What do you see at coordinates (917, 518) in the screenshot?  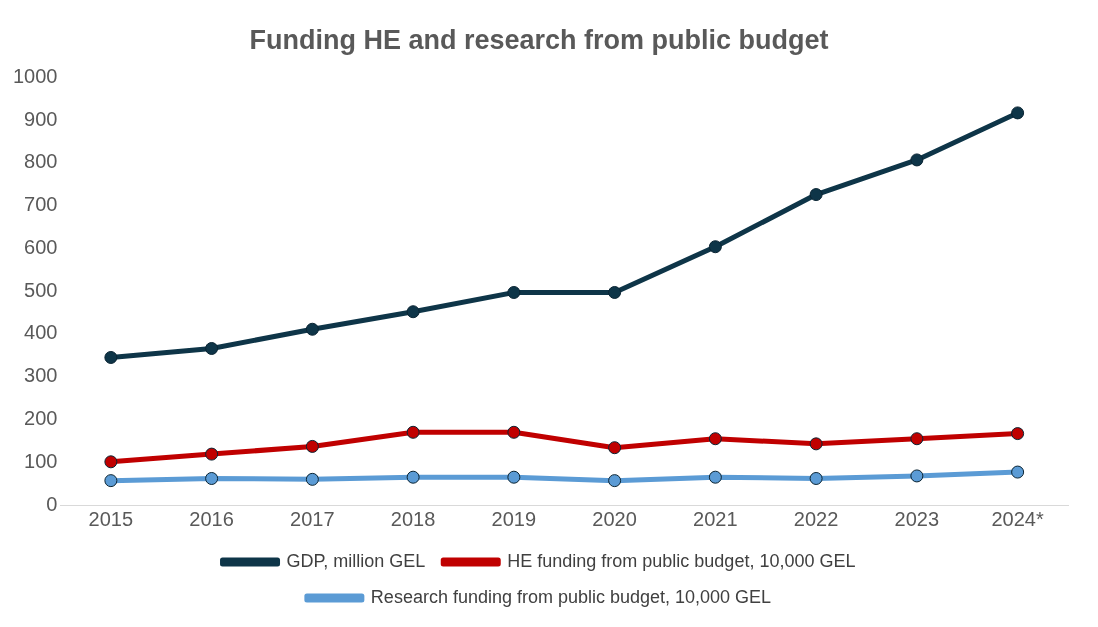 I see `x-tick-label: 2023` at bounding box center [917, 518].